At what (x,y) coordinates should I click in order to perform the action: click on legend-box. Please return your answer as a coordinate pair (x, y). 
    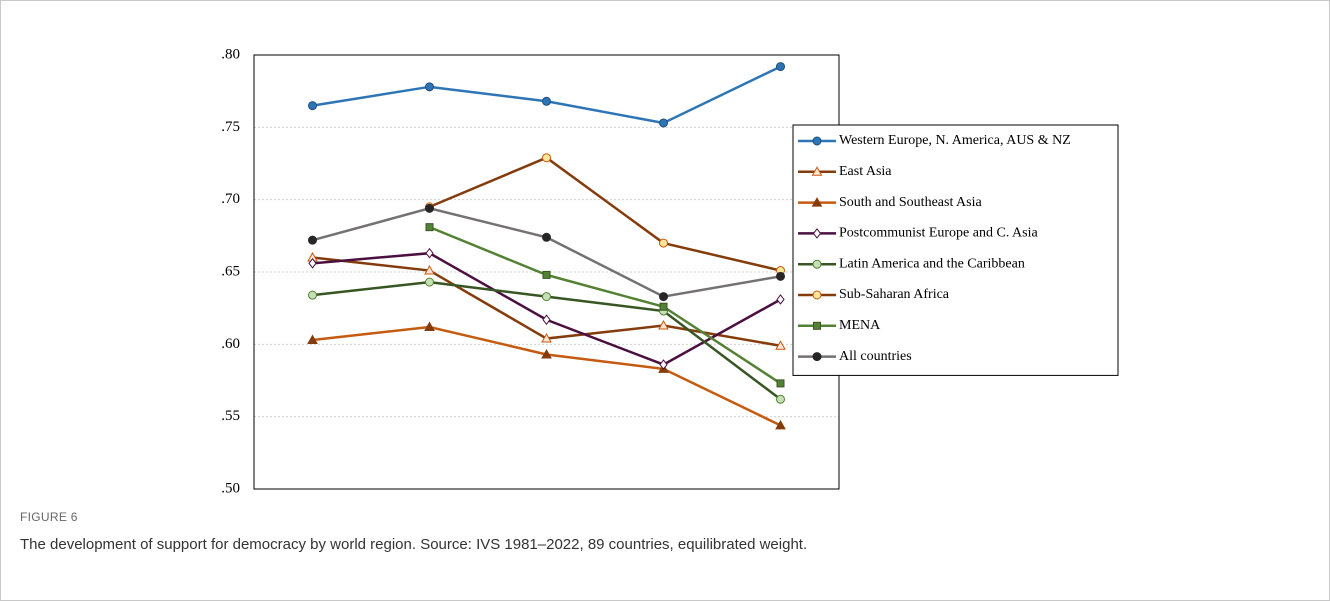
    Looking at the image, I should click on (955, 250).